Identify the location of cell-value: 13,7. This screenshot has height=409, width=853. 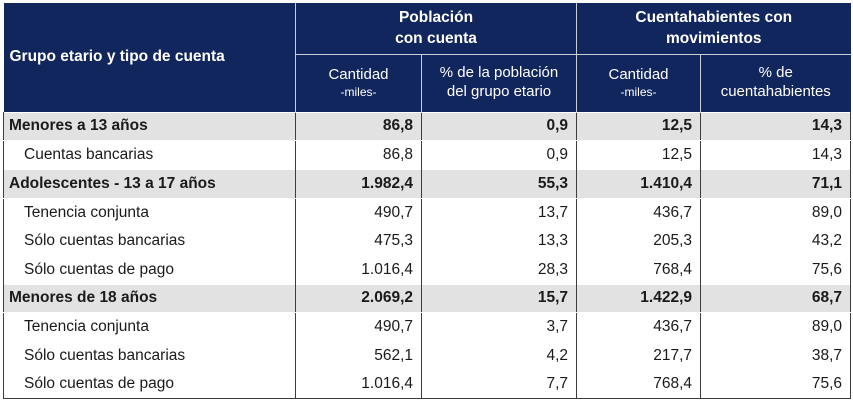
(498, 212).